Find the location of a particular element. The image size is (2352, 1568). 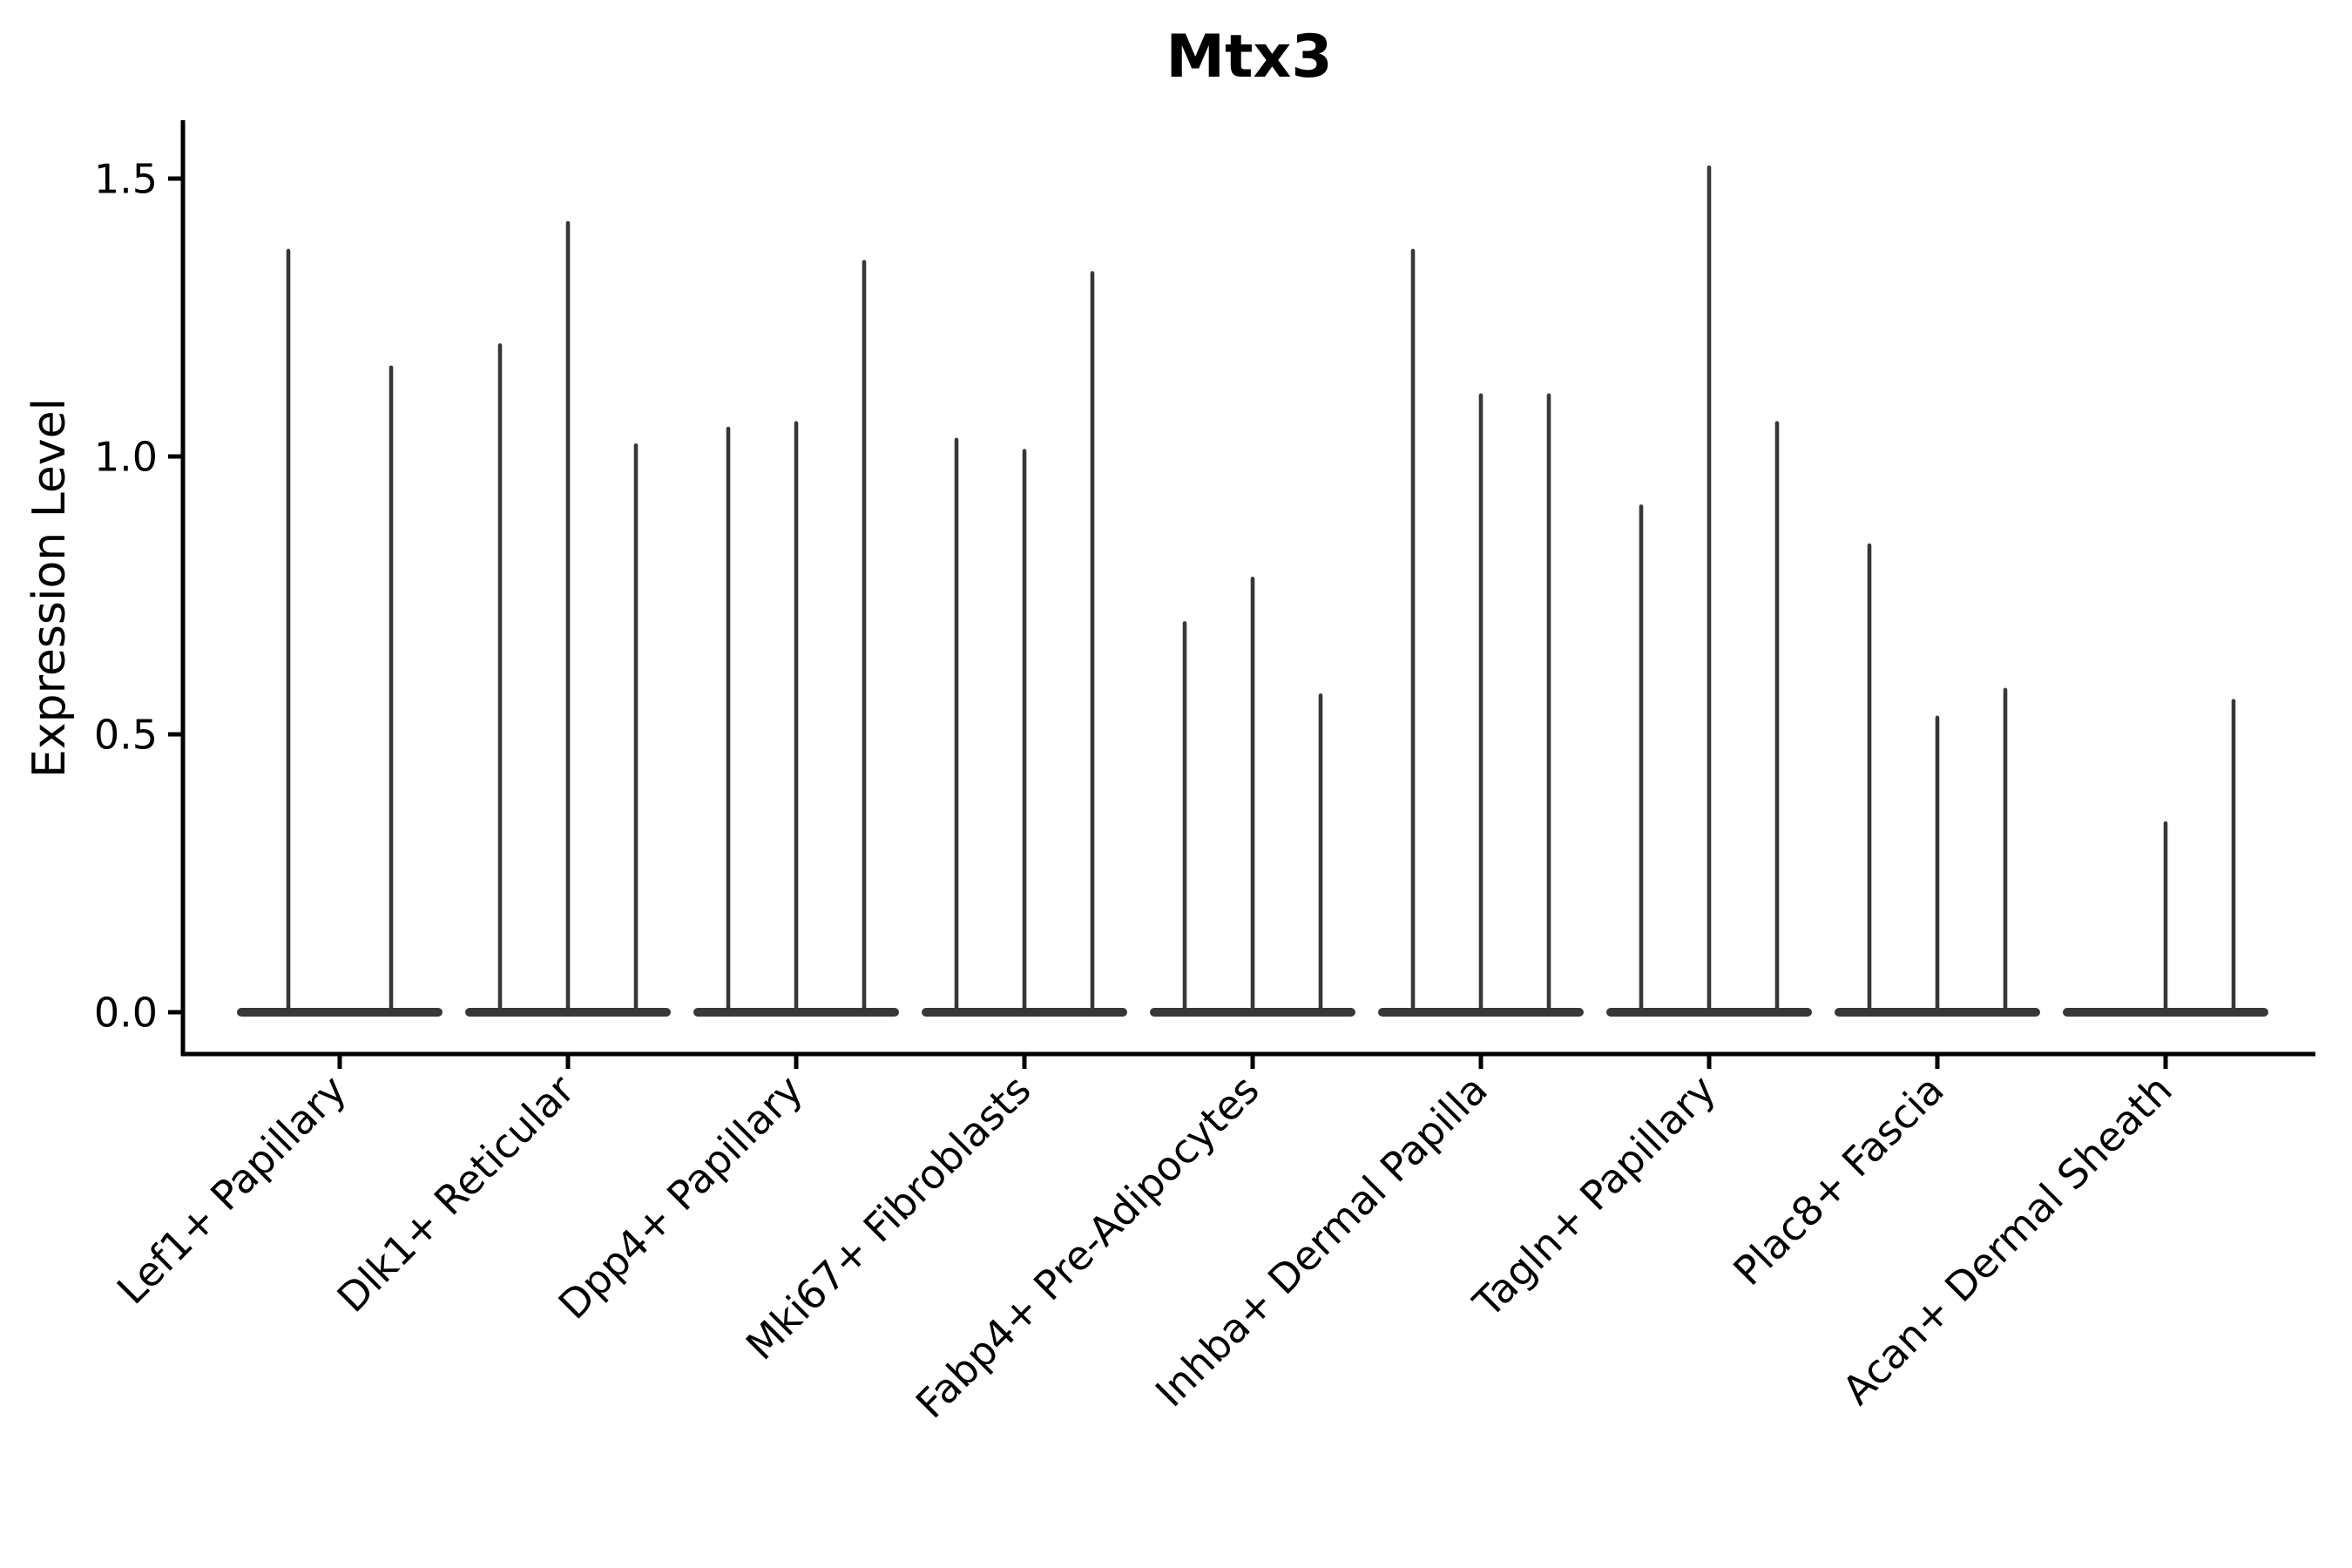

y-tick-label: 0.5 is located at coordinates (126, 734).